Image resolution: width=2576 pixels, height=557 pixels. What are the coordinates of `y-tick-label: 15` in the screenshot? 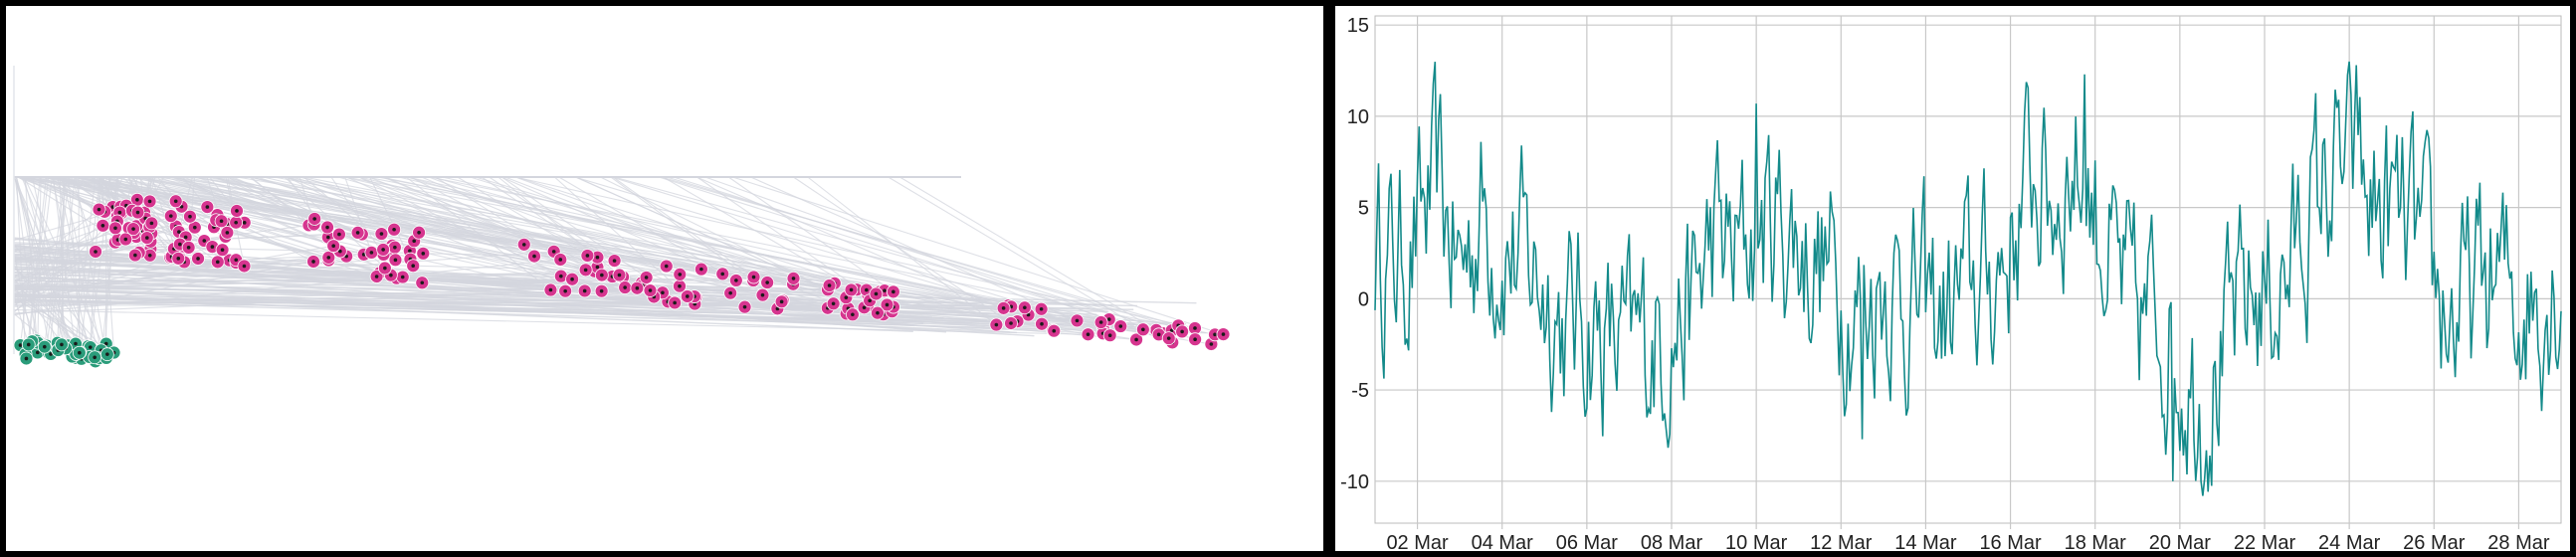 It's located at (1358, 26).